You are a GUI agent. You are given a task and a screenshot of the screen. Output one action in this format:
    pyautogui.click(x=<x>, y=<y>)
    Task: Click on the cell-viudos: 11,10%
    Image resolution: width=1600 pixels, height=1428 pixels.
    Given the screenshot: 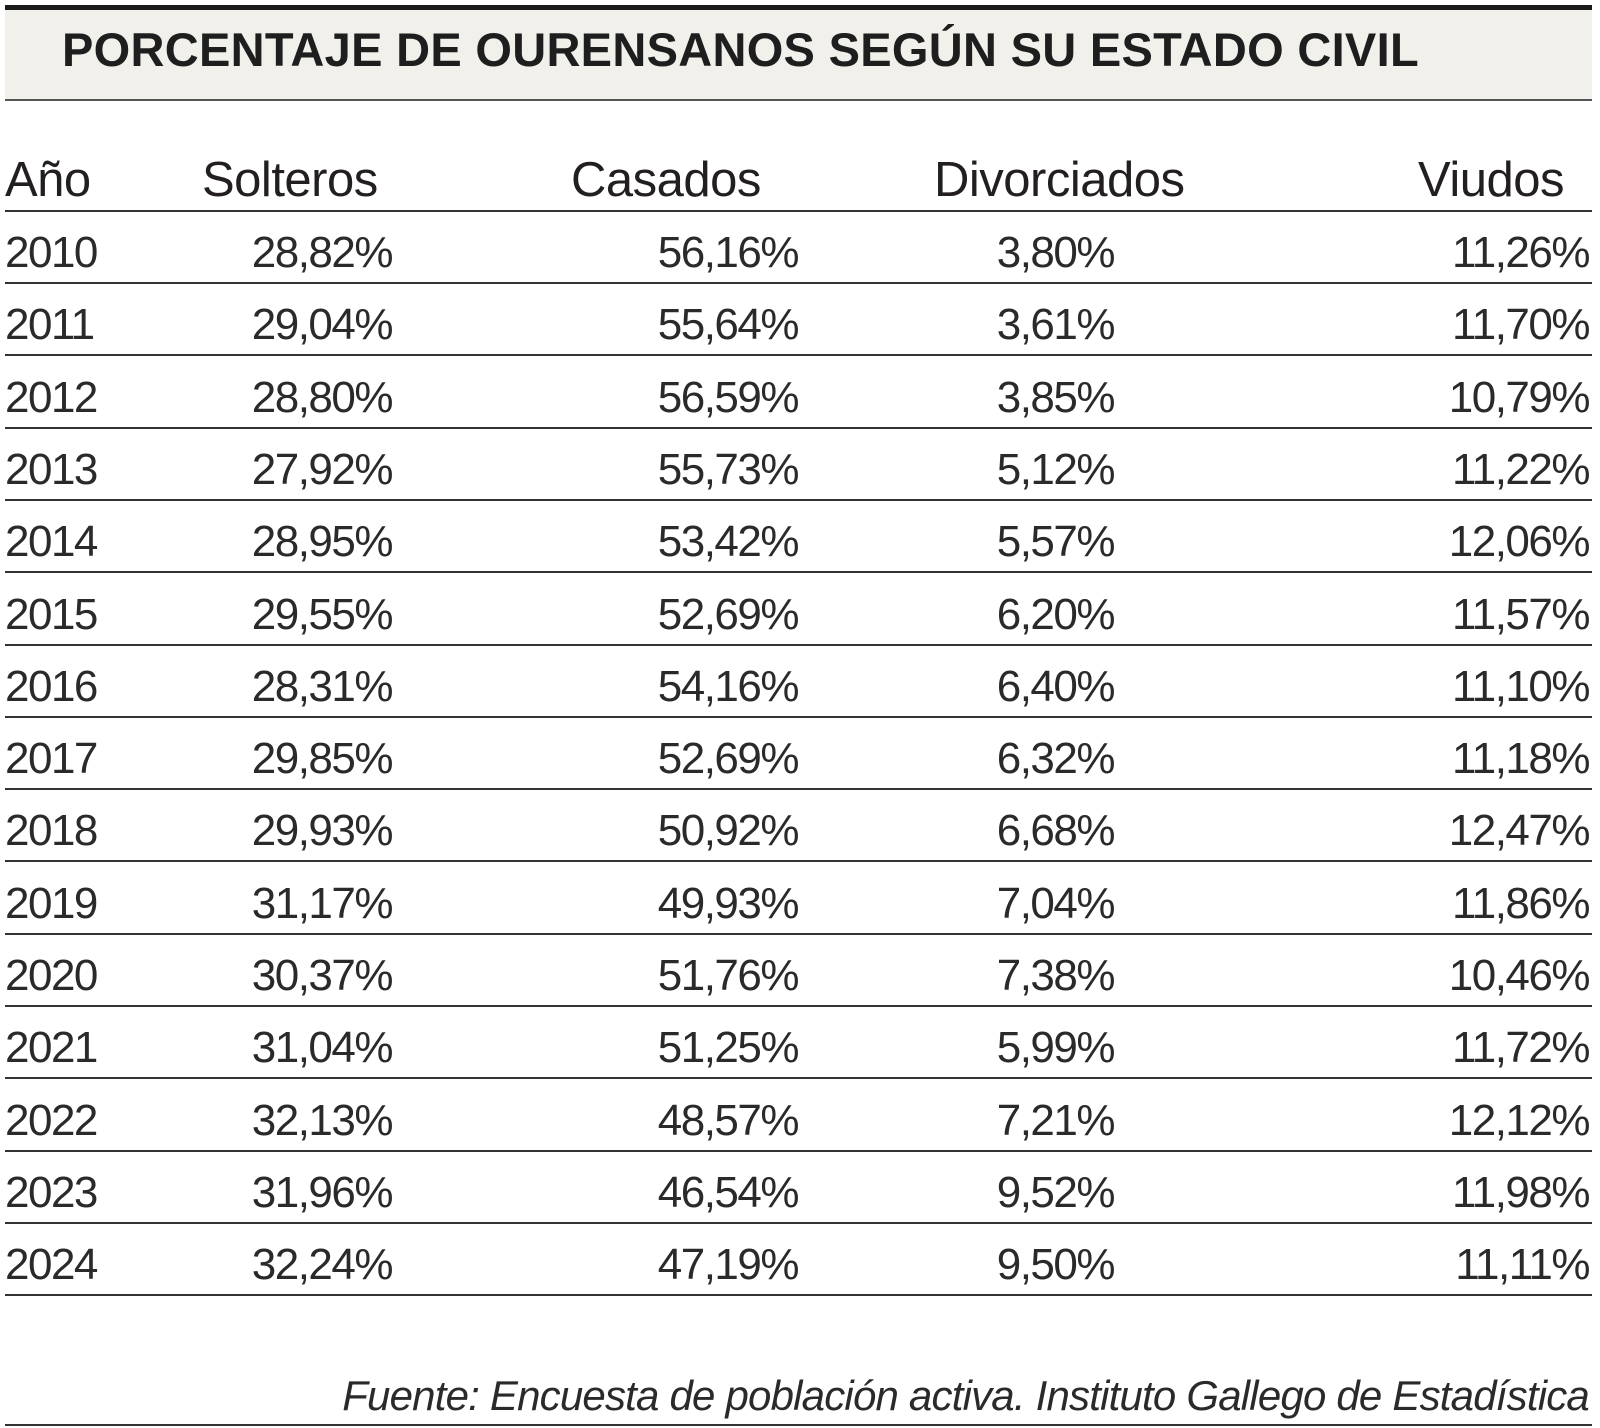 What is the action you would take?
    pyautogui.click(x=1521, y=686)
    